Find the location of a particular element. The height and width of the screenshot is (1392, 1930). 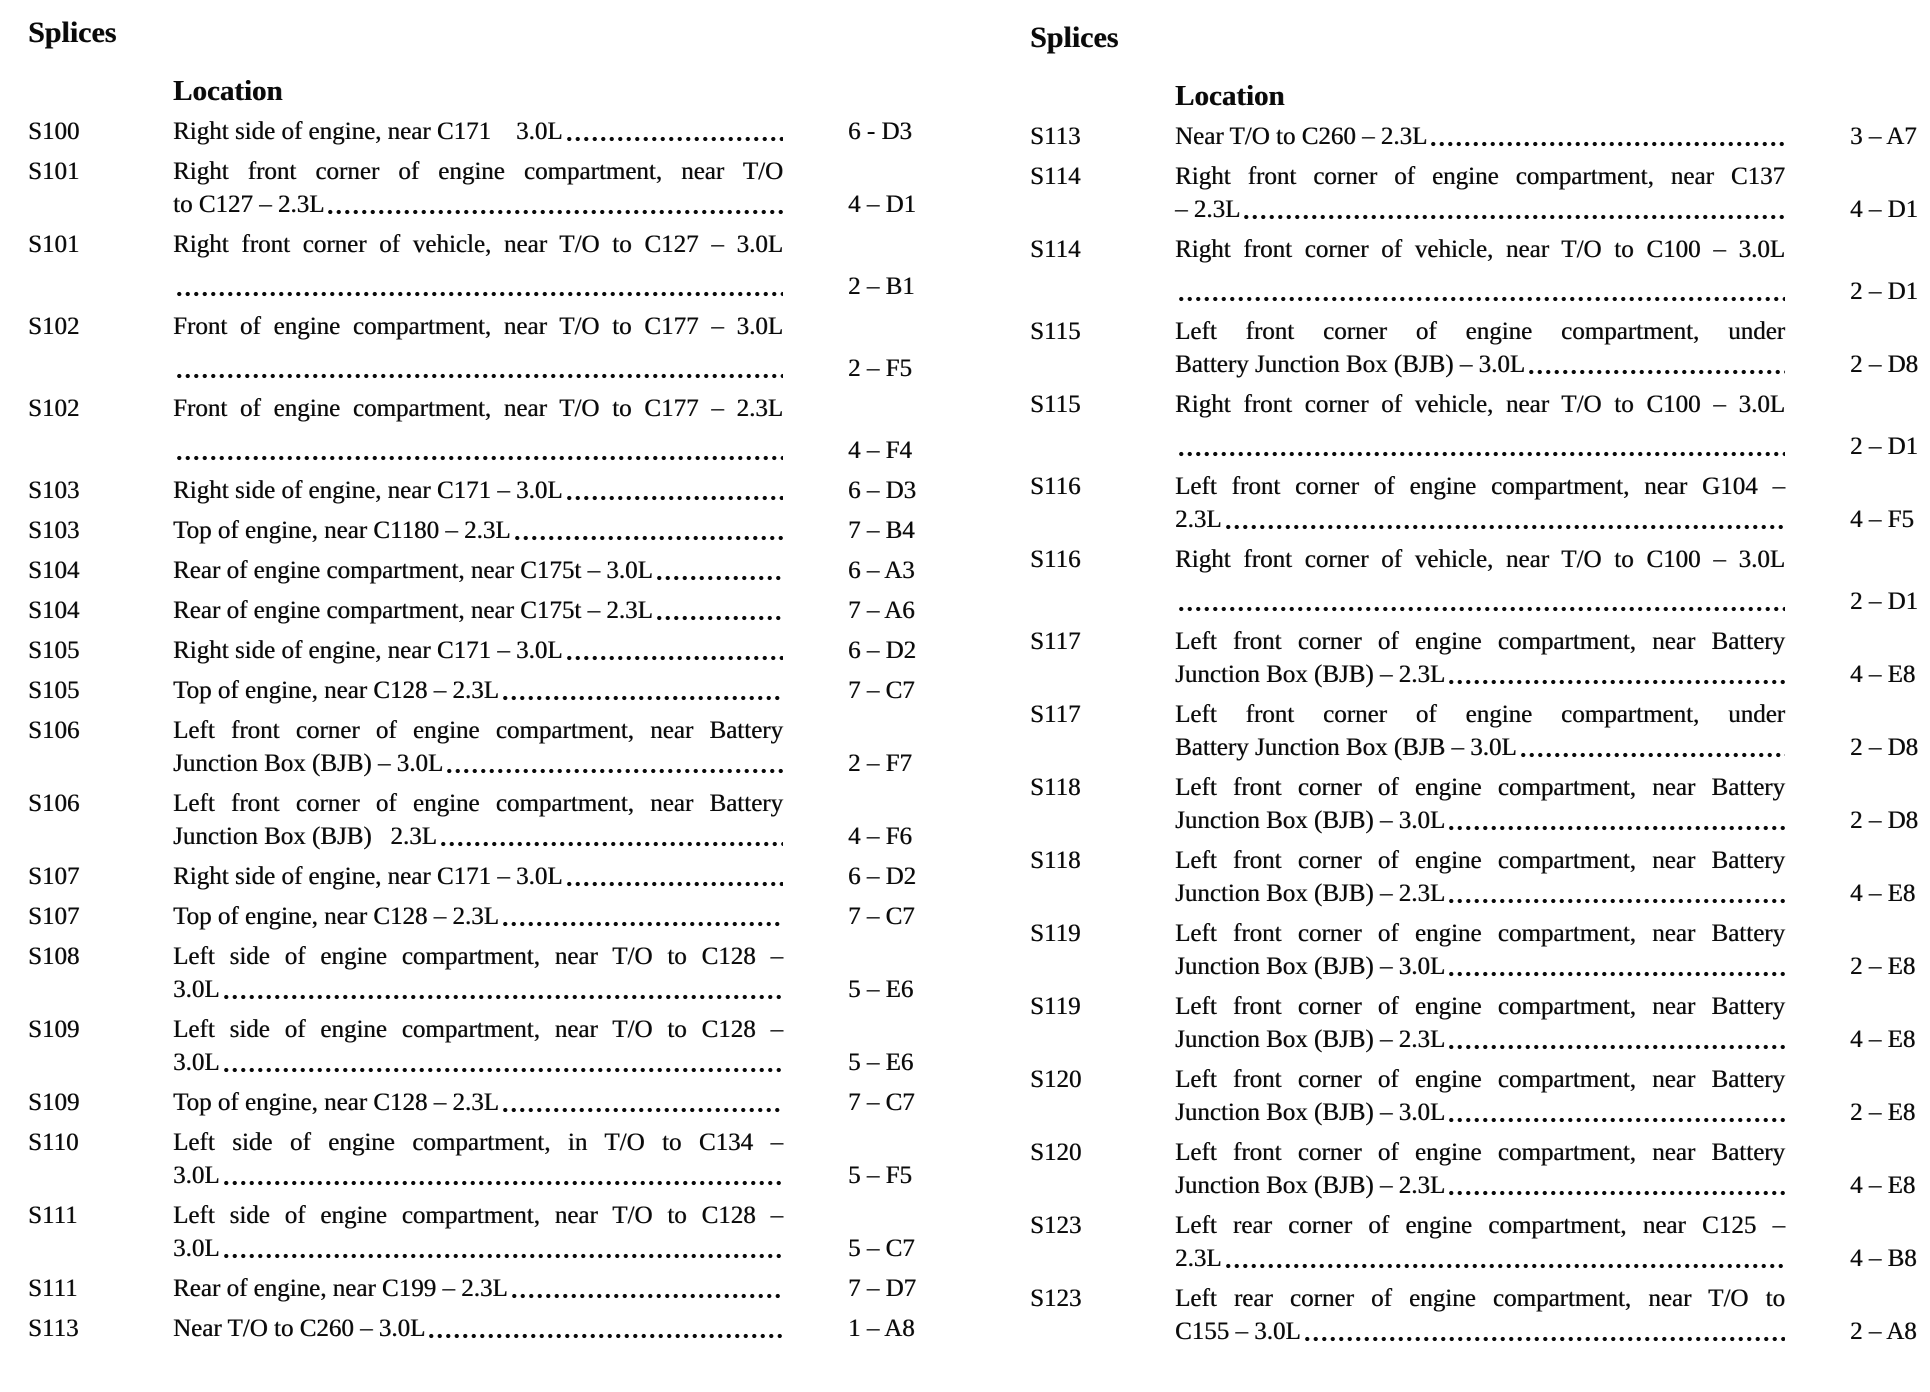

grid-ref: 5 – F5 is located at coordinates (880, 1175).